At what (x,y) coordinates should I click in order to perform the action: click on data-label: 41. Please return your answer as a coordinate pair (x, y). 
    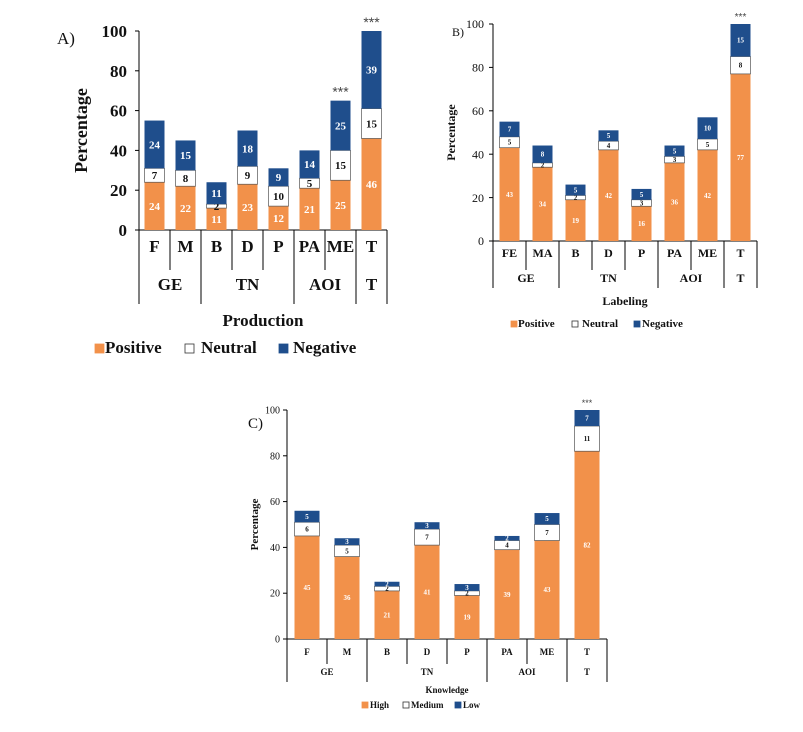
    Looking at the image, I should click on (428, 593).